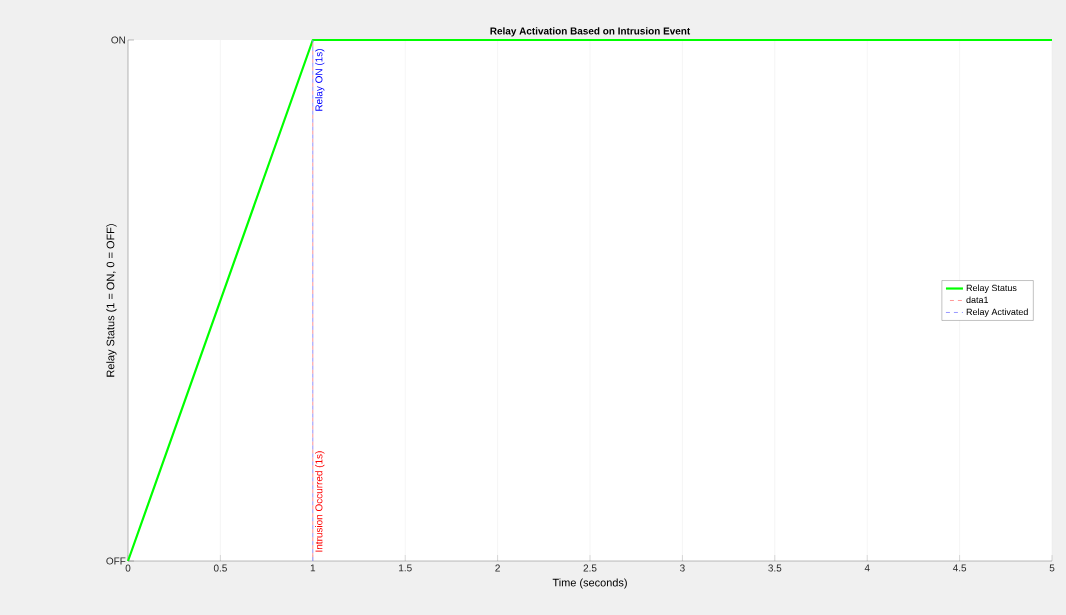 The width and height of the screenshot is (1066, 615). I want to click on x-tick-label: 1, so click(313, 568).